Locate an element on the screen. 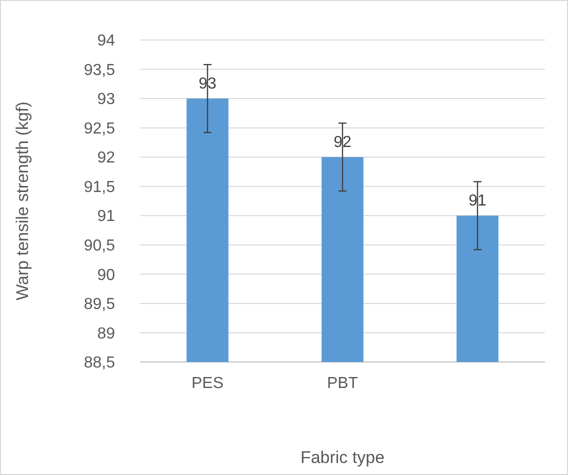  y-tick-label: 89 is located at coordinates (106, 333).